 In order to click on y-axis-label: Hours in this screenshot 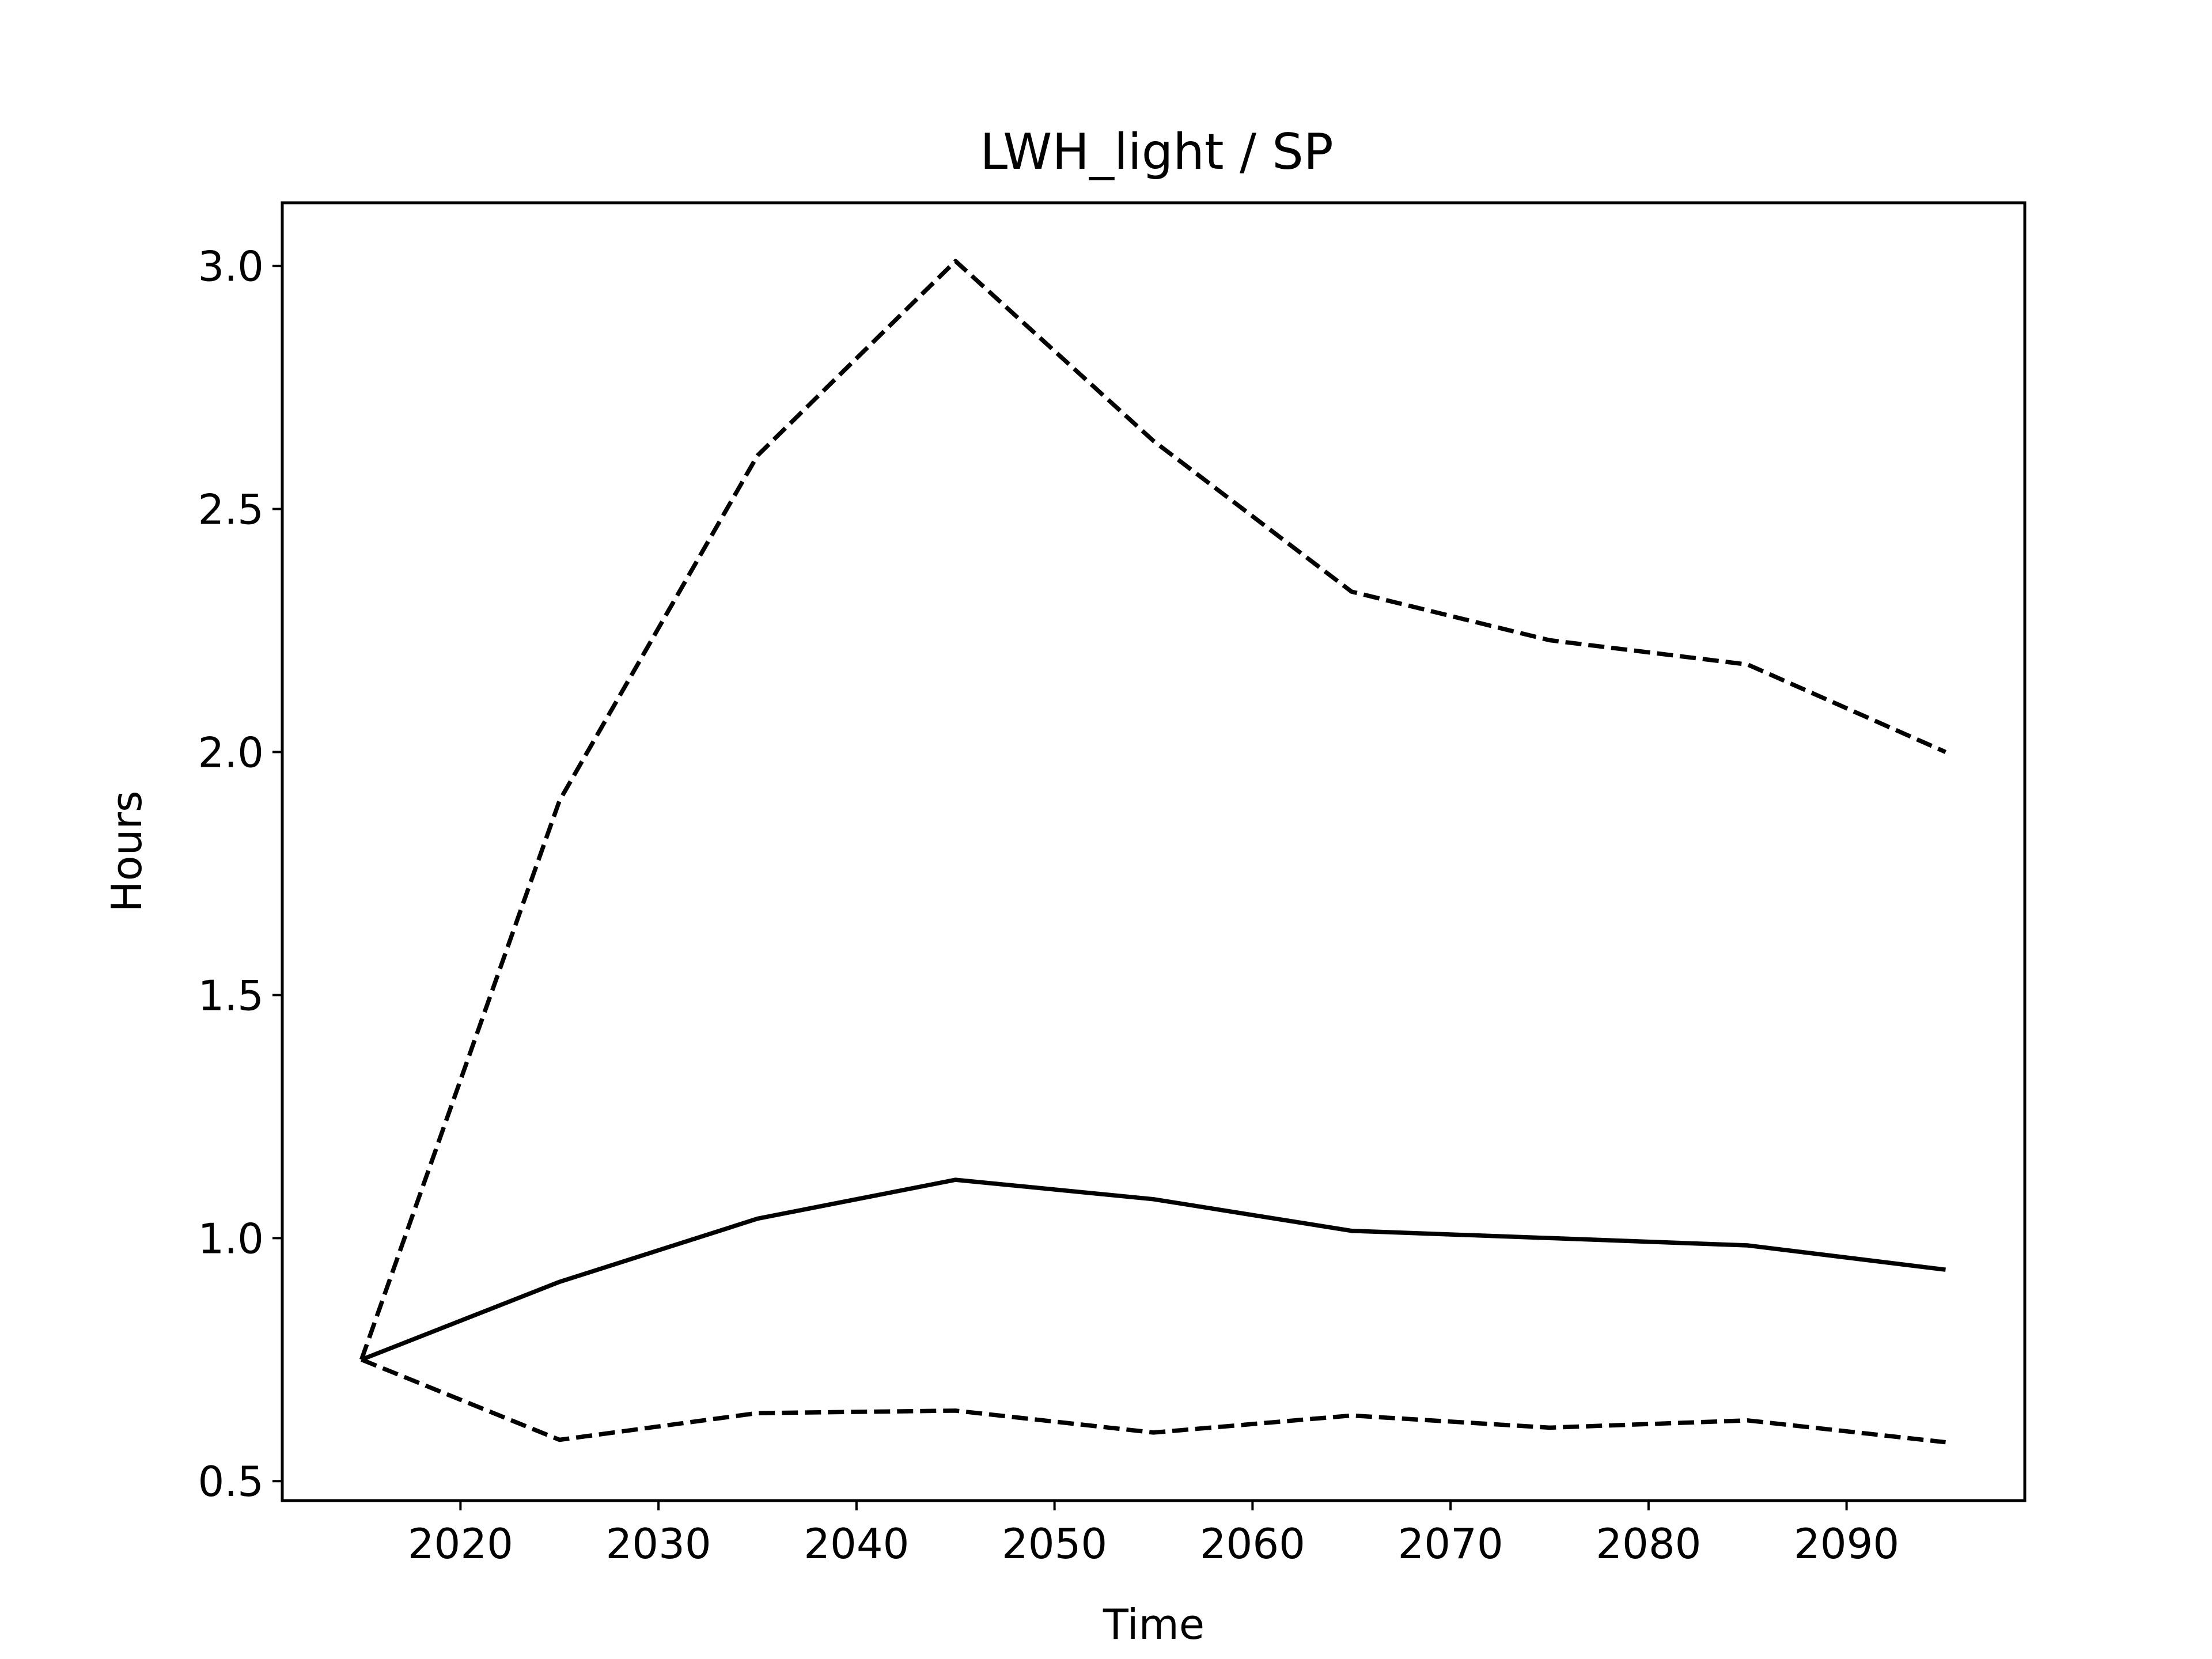, I will do `click(127, 851)`.